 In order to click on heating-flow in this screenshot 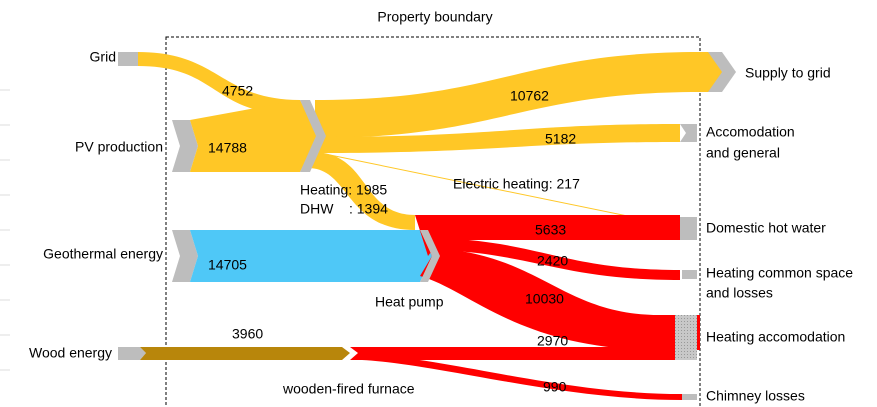, I will do `click(361, 191)`.